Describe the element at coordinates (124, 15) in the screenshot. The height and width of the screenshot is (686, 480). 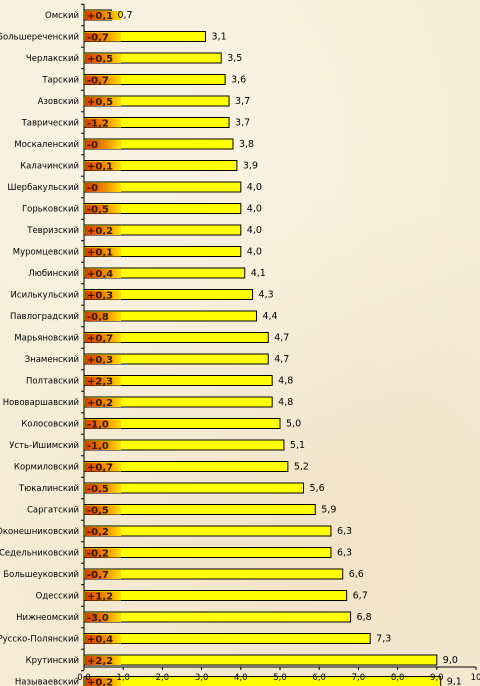
I see `value-label: 0,7` at that location.